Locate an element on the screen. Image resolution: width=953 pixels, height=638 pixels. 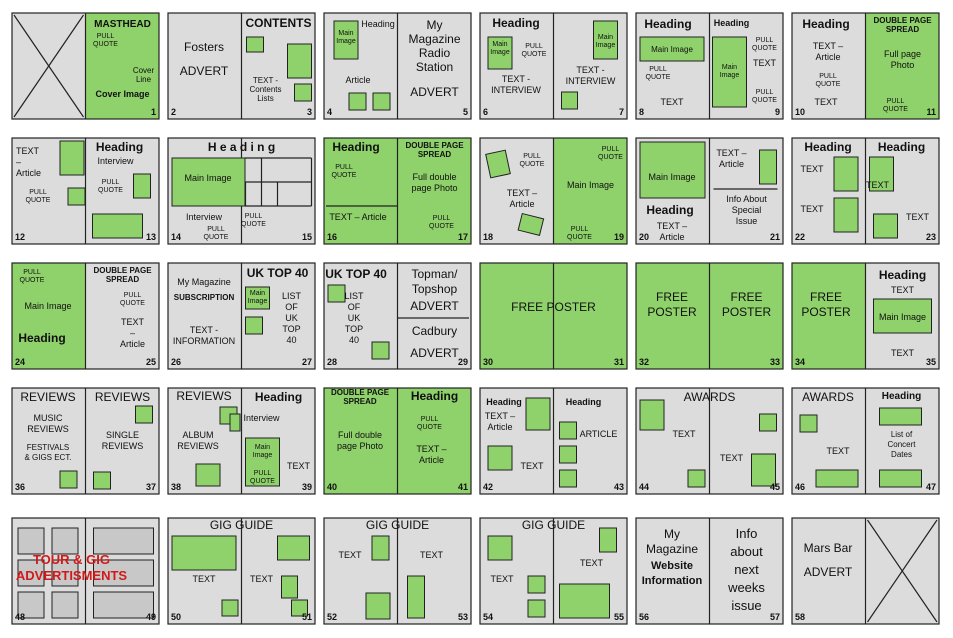
page-number: 24 is located at coordinates (20, 362).